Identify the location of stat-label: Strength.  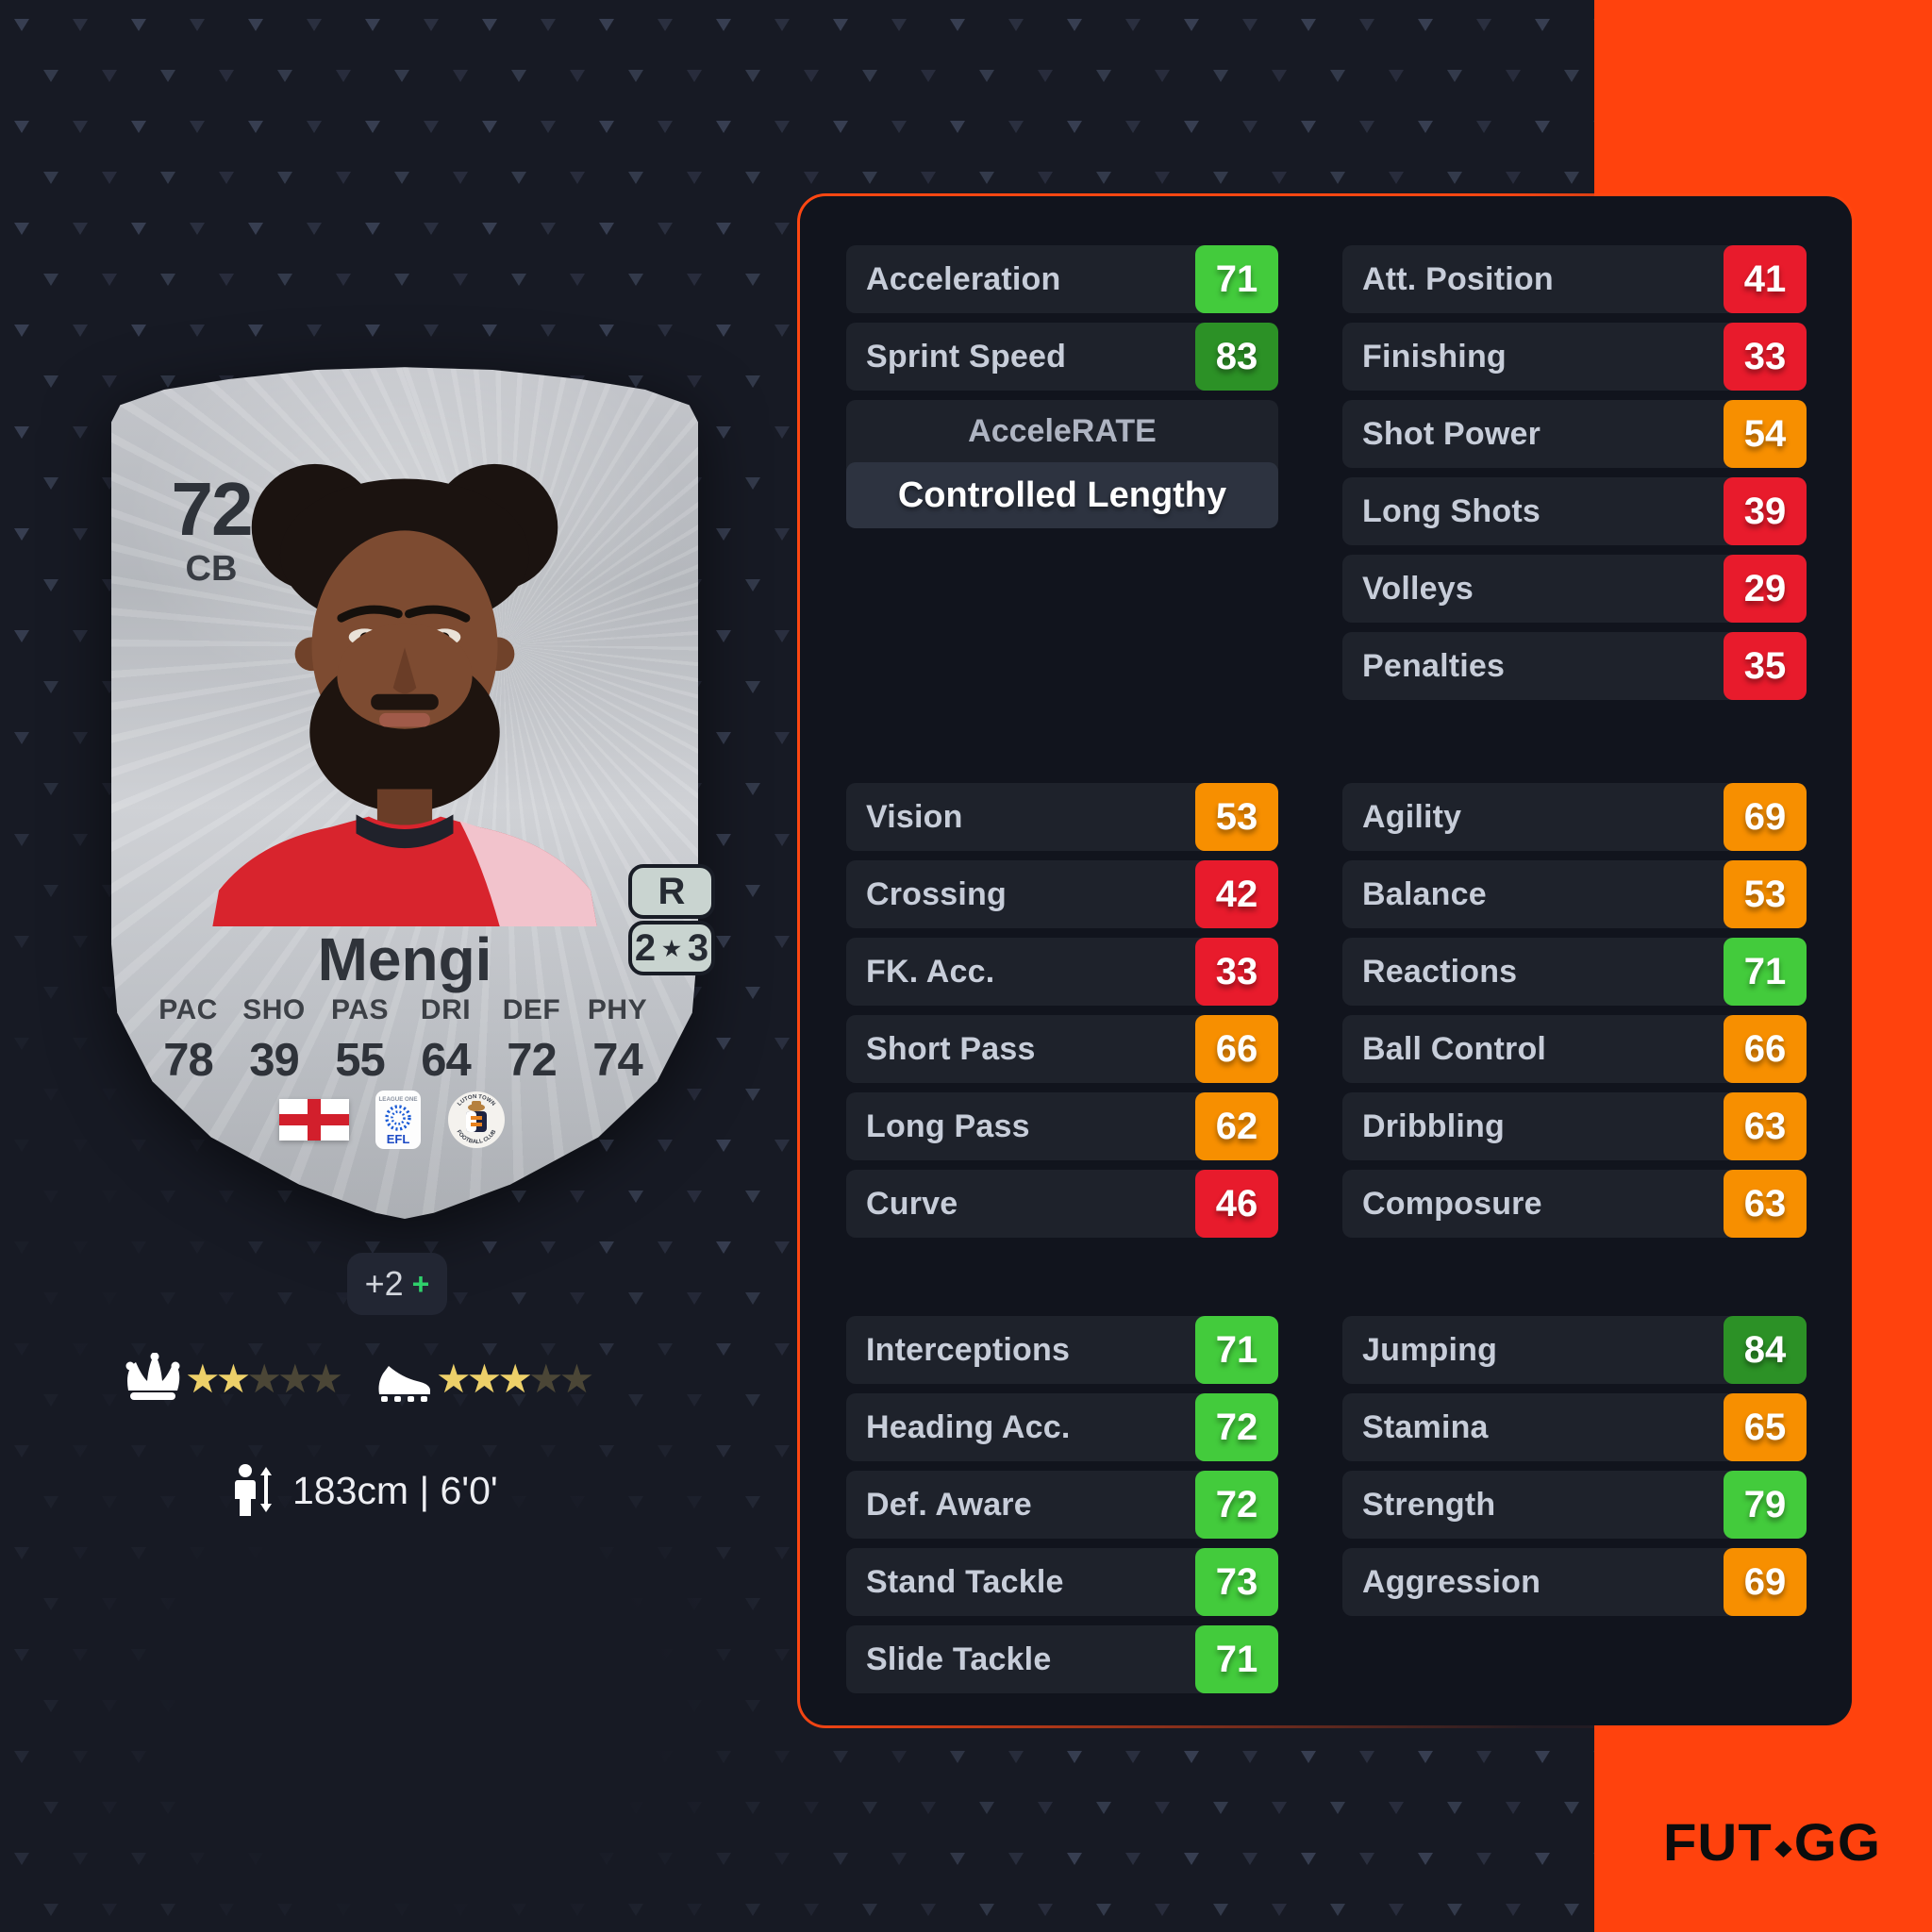
(1429, 1505).